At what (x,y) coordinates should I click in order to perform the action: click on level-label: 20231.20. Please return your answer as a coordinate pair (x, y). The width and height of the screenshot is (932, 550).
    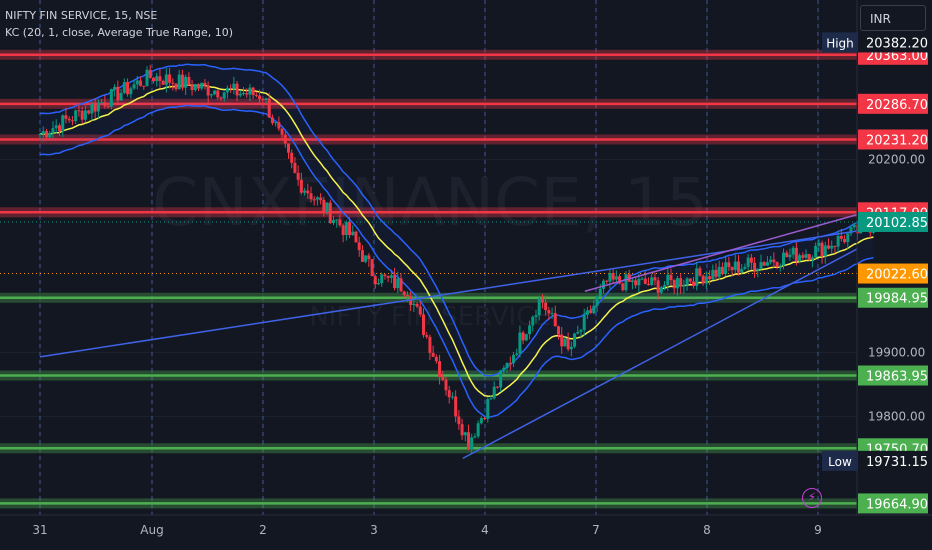
    Looking at the image, I should click on (897, 140).